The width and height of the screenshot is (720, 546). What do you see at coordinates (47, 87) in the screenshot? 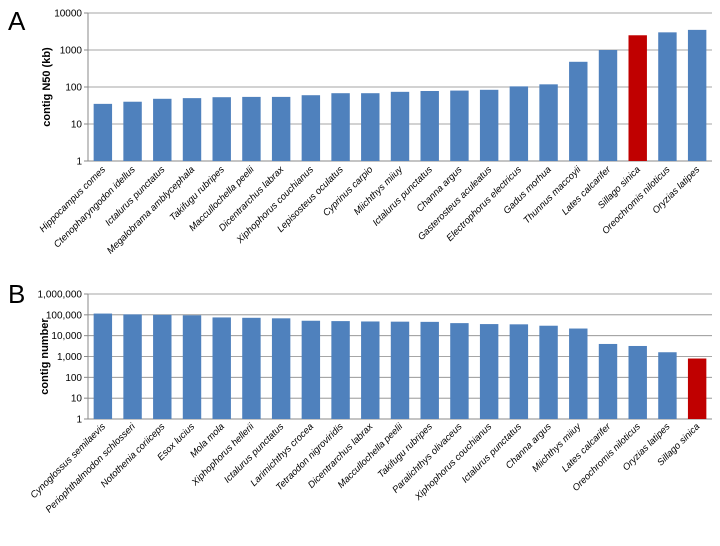
I see `y-axis-label: contig N50 (kb)` at bounding box center [47, 87].